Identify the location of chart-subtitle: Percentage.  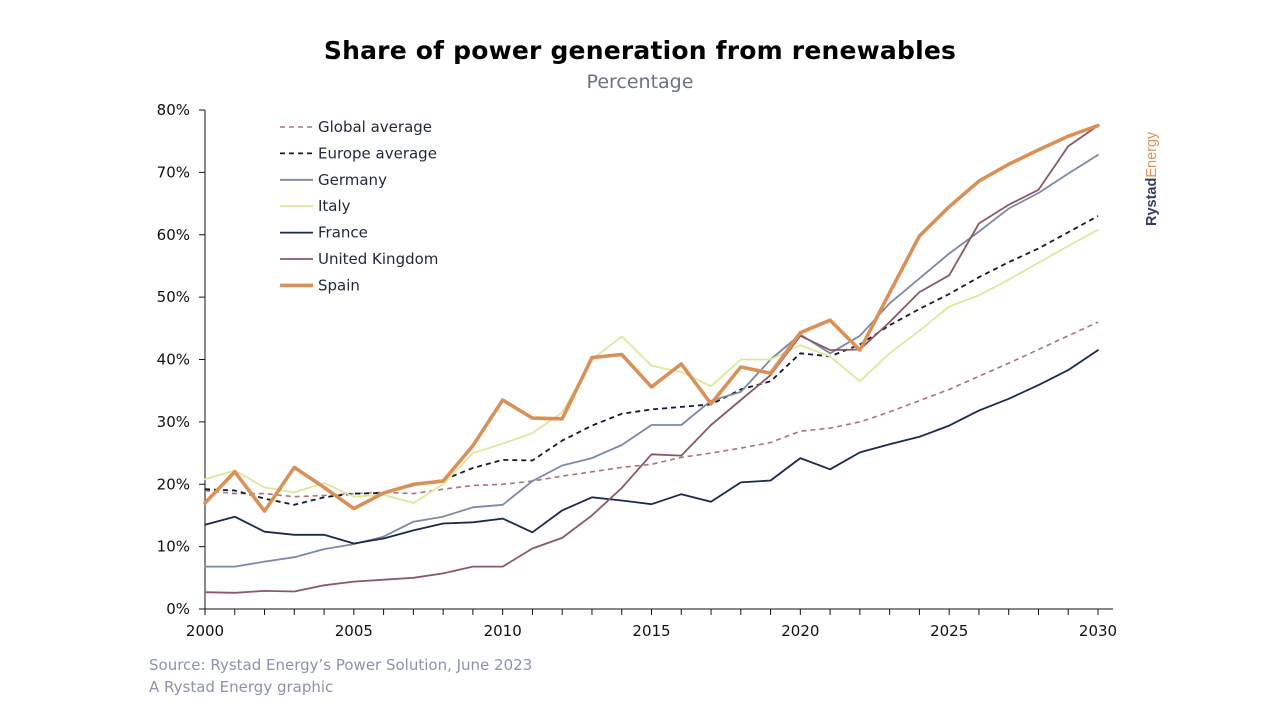
(640, 82).